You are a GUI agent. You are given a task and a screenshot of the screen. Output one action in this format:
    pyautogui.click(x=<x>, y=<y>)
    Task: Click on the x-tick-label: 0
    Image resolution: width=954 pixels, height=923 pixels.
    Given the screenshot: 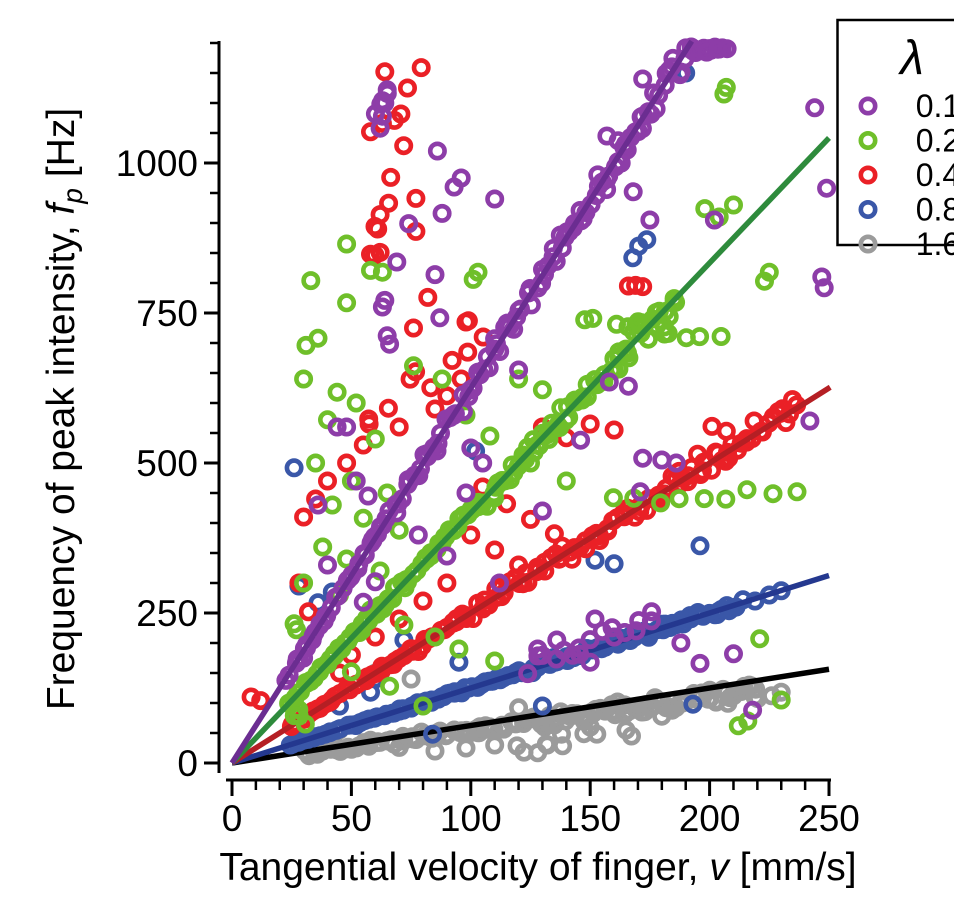 What is the action you would take?
    pyautogui.click(x=232, y=818)
    